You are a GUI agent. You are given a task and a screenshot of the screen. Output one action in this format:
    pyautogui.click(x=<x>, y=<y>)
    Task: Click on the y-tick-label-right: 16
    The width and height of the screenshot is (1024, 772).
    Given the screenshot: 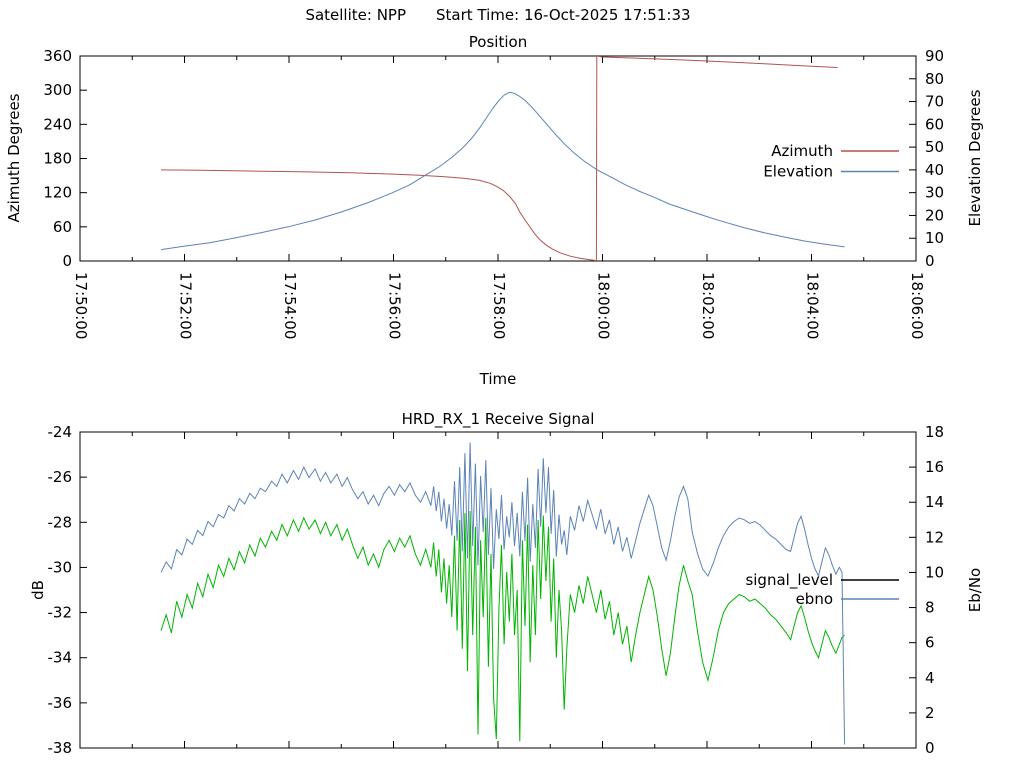 What is the action you would take?
    pyautogui.click(x=934, y=467)
    